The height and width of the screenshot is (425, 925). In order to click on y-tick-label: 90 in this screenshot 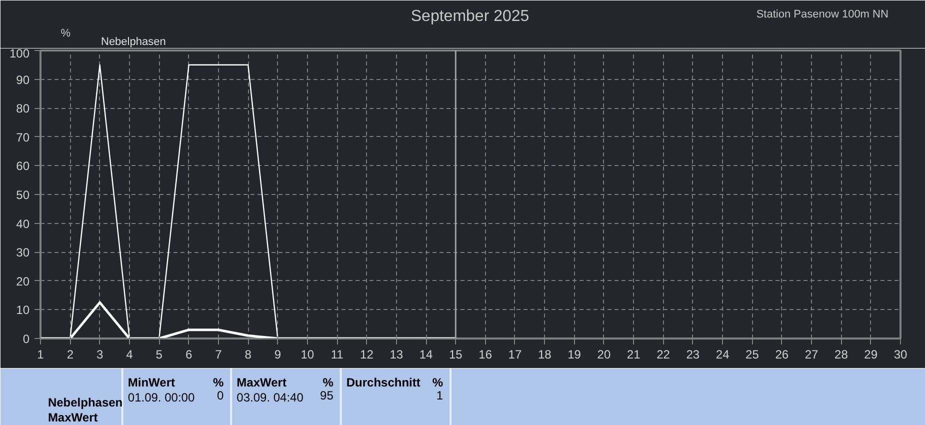, I will do `click(23, 79)`.